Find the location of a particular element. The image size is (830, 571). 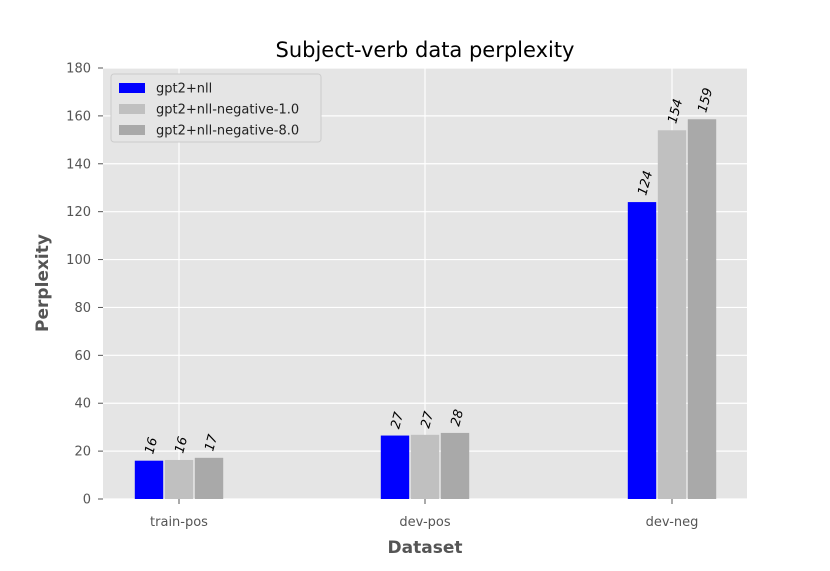

x-tick-label: train-pos is located at coordinates (179, 522).